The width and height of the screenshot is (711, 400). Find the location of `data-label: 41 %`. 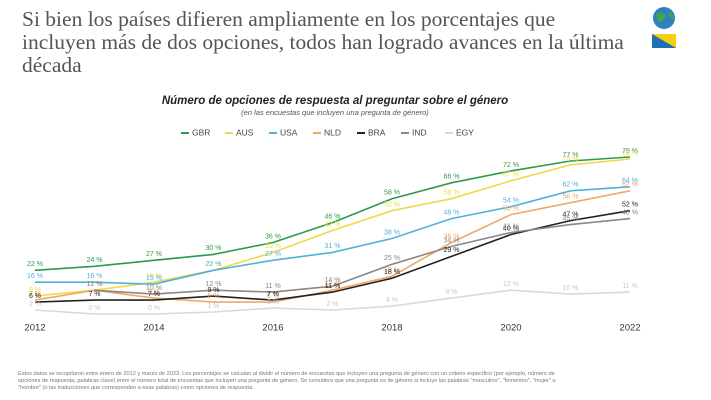

data-label: 41 % is located at coordinates (511, 226).